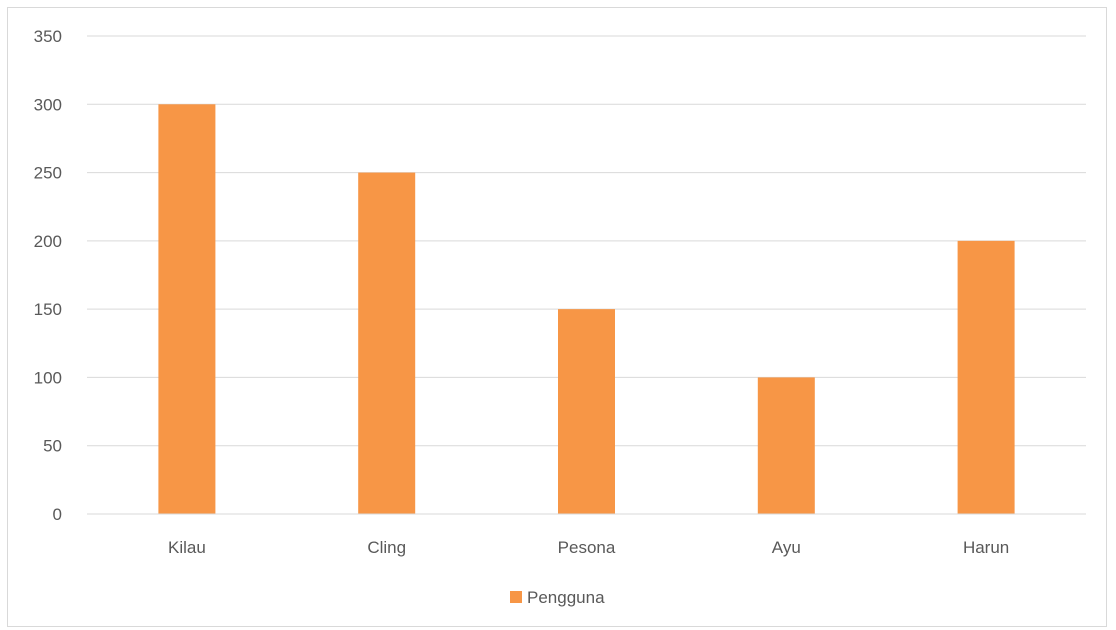 This screenshot has width=1116, height=630. I want to click on x-tick-label-pesona: Pesona, so click(587, 547).